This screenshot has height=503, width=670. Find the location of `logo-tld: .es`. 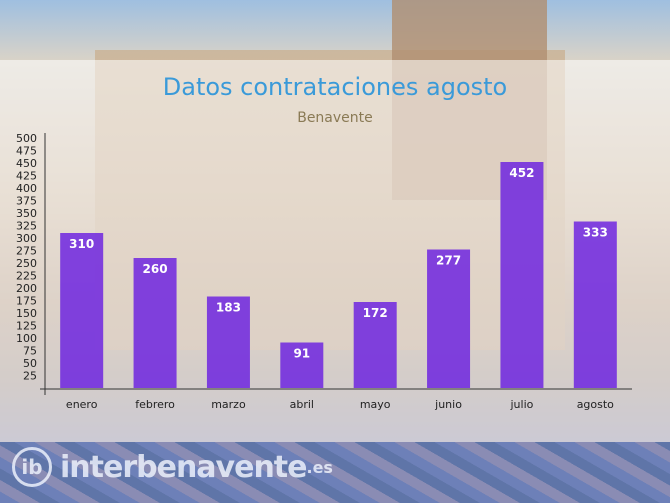

logo-tld: .es is located at coordinates (319, 467).